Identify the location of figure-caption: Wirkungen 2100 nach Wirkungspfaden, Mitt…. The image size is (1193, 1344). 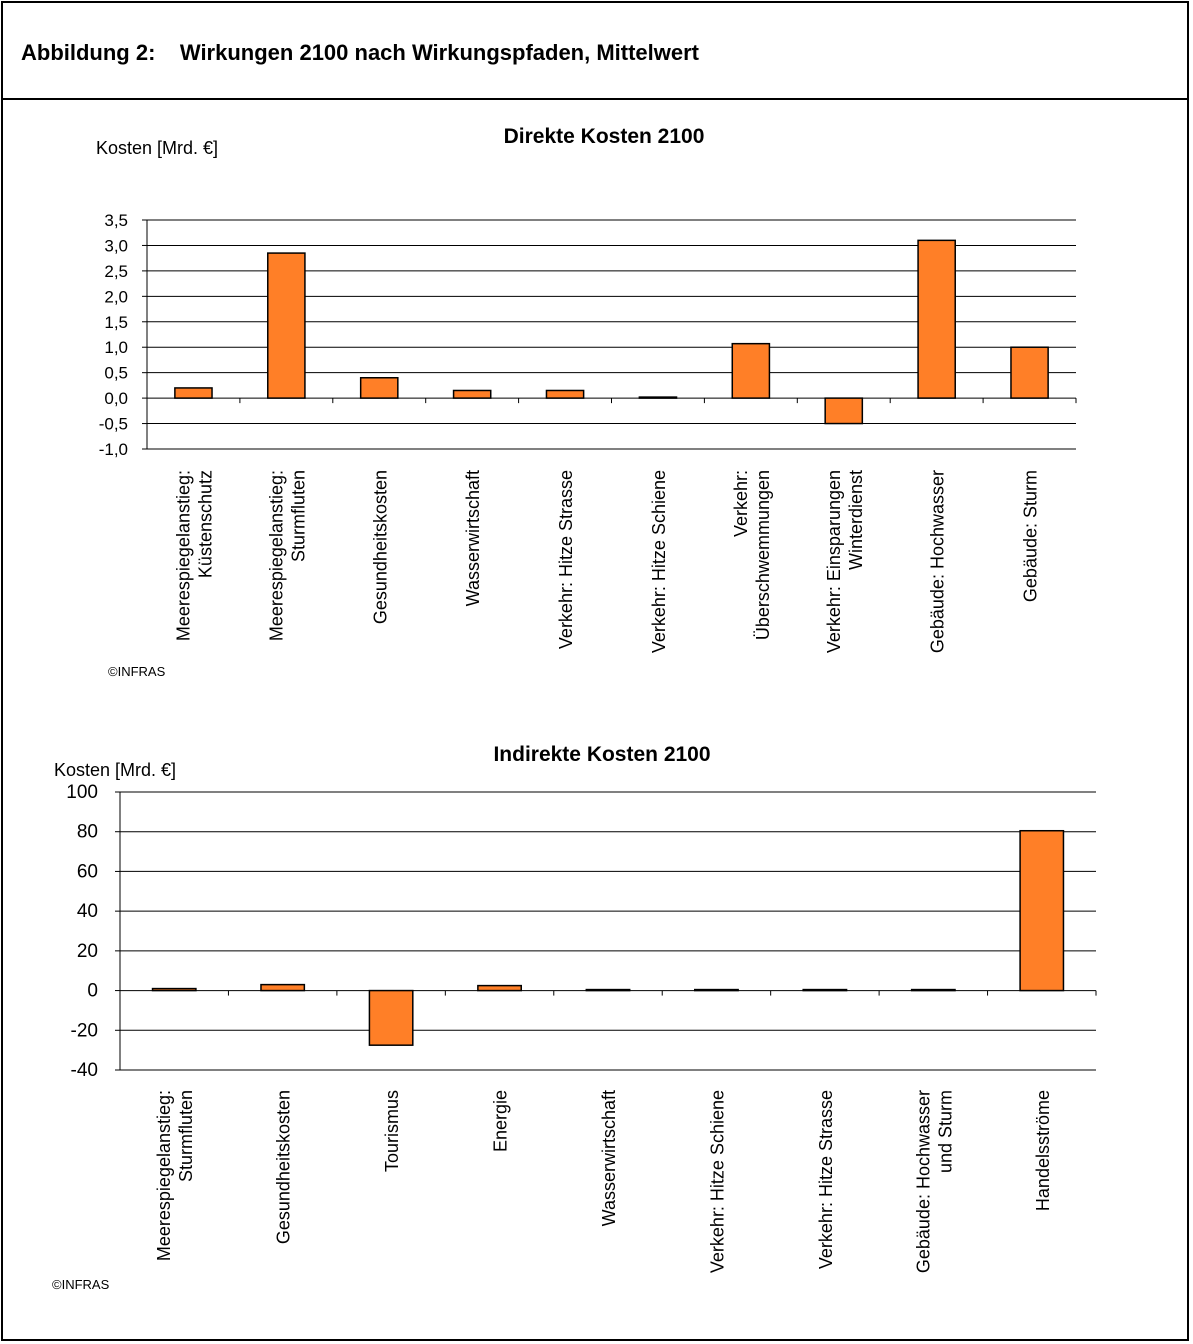
(439, 52).